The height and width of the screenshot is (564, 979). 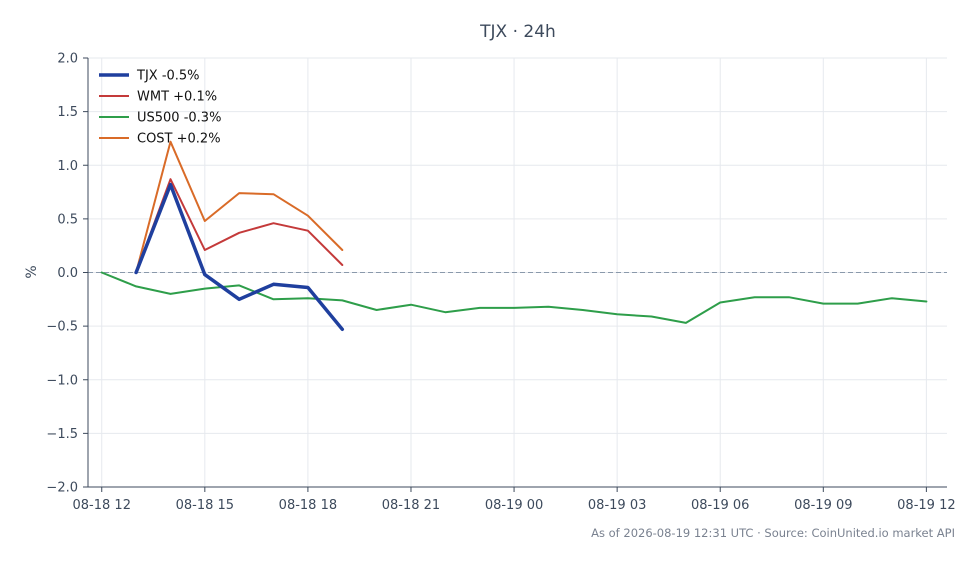 I want to click on y-tick-label: −2.0, so click(x=62, y=488).